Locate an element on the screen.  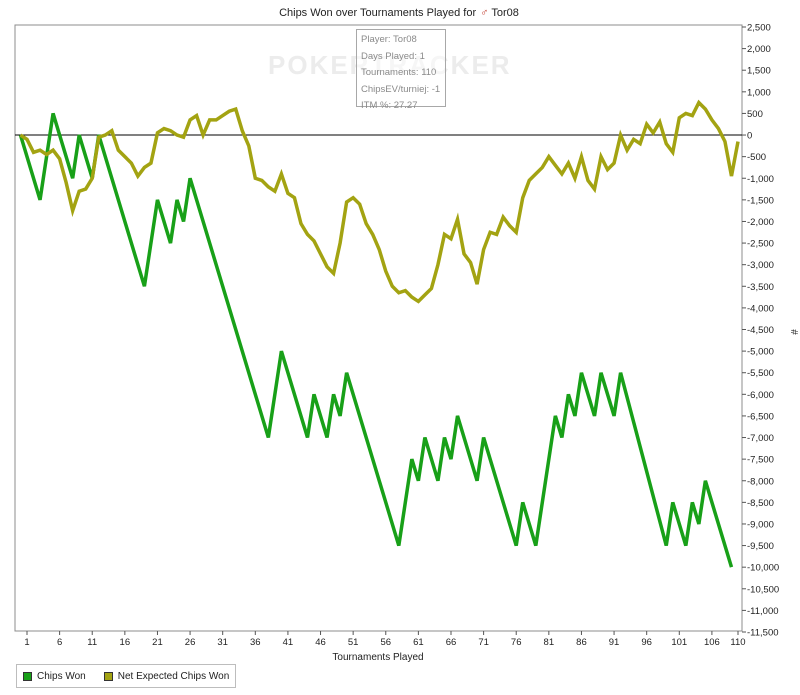
y-tick-label: -500 is located at coordinates (756, 157).